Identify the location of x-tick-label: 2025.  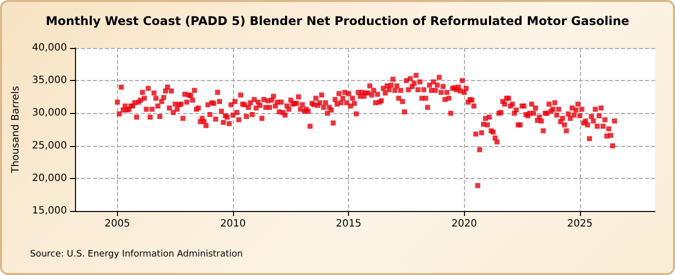
(580, 224).